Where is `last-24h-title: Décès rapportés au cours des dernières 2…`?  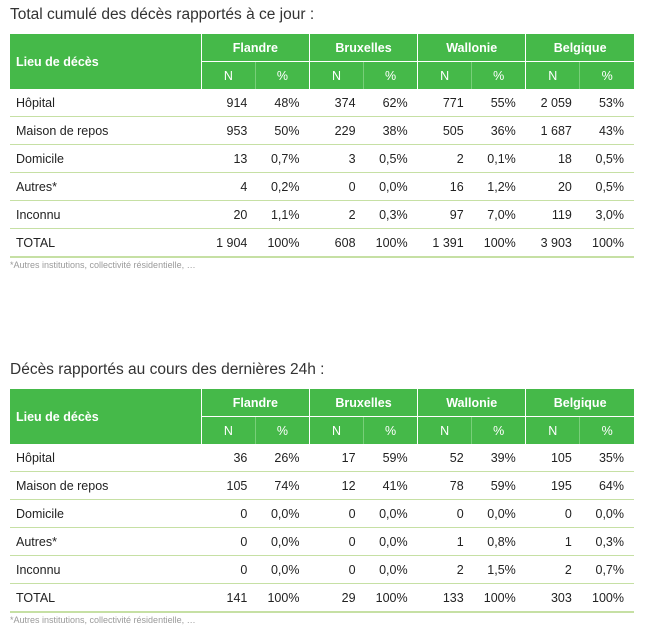
last-24h-title: Décès rapportés au cours des dernières 2… is located at coordinates (167, 369).